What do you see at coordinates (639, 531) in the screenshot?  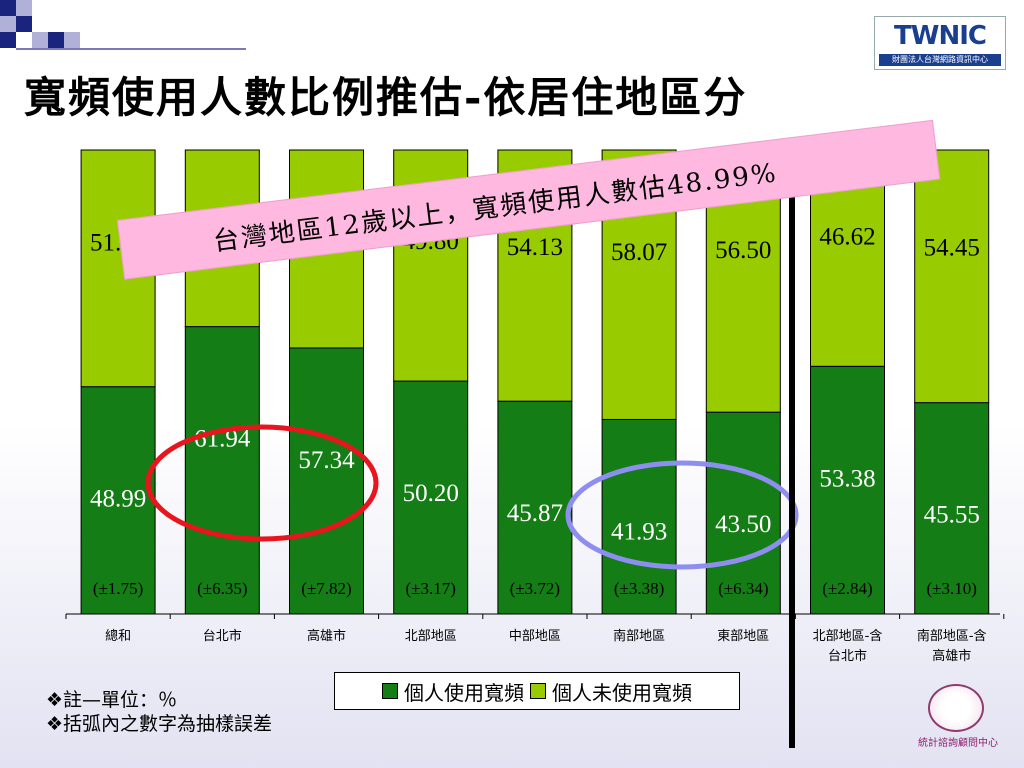 I see `value-label-used: 41.93` at bounding box center [639, 531].